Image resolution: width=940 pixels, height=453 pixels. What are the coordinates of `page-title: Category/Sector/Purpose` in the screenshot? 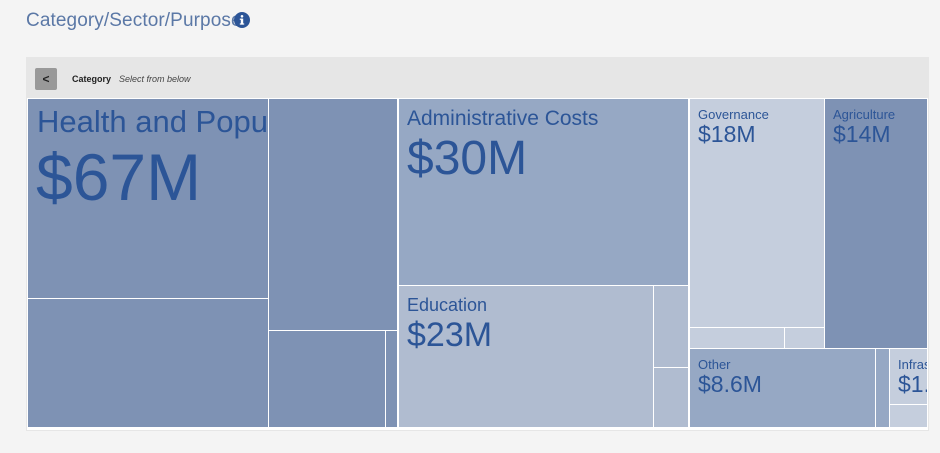 It's located at (134, 20).